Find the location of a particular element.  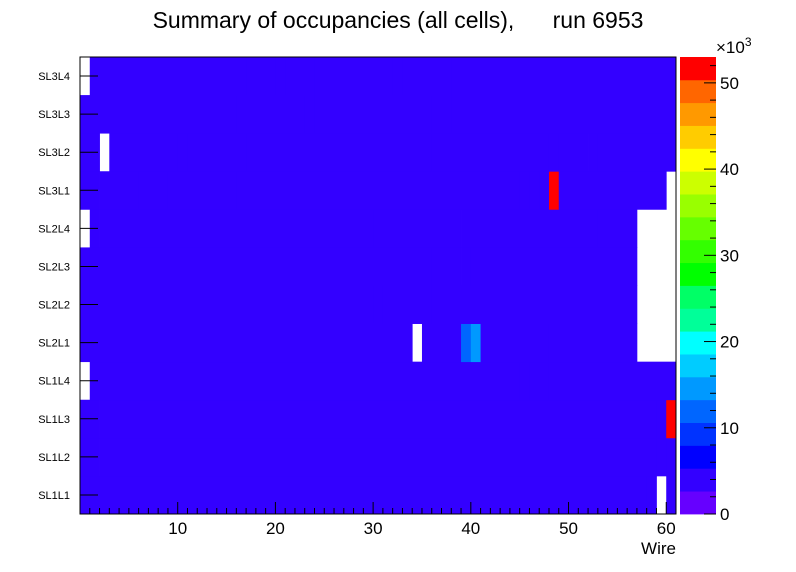

y-tick-label: SL1L4 is located at coordinates (54, 382).